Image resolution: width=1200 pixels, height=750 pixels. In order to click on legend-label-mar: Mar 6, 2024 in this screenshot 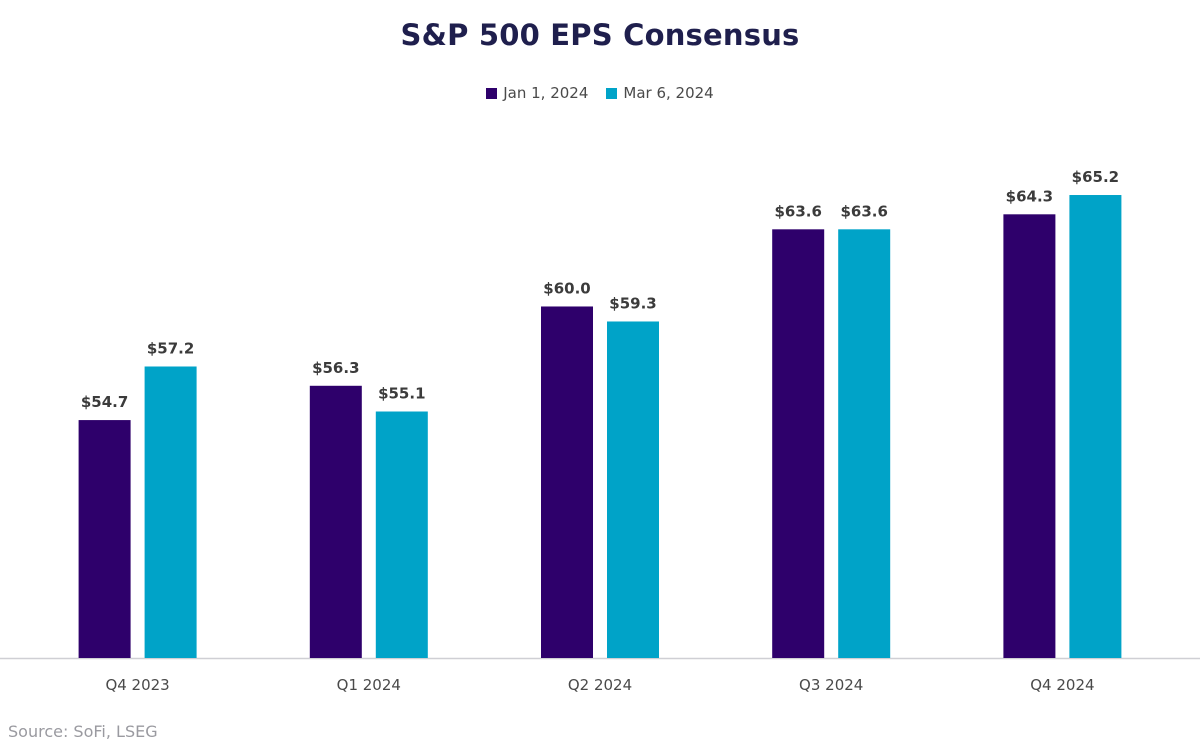, I will do `click(668, 93)`.